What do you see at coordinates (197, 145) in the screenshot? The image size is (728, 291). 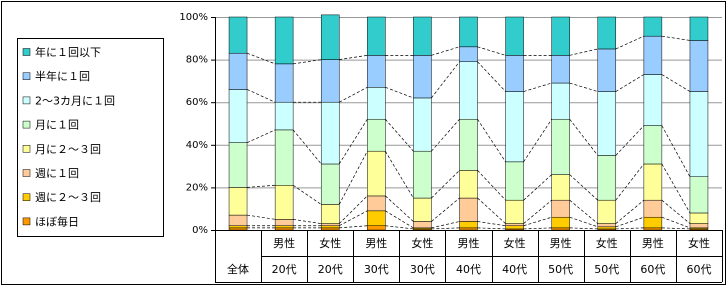 I see `y-tick-label: 40%` at bounding box center [197, 145].